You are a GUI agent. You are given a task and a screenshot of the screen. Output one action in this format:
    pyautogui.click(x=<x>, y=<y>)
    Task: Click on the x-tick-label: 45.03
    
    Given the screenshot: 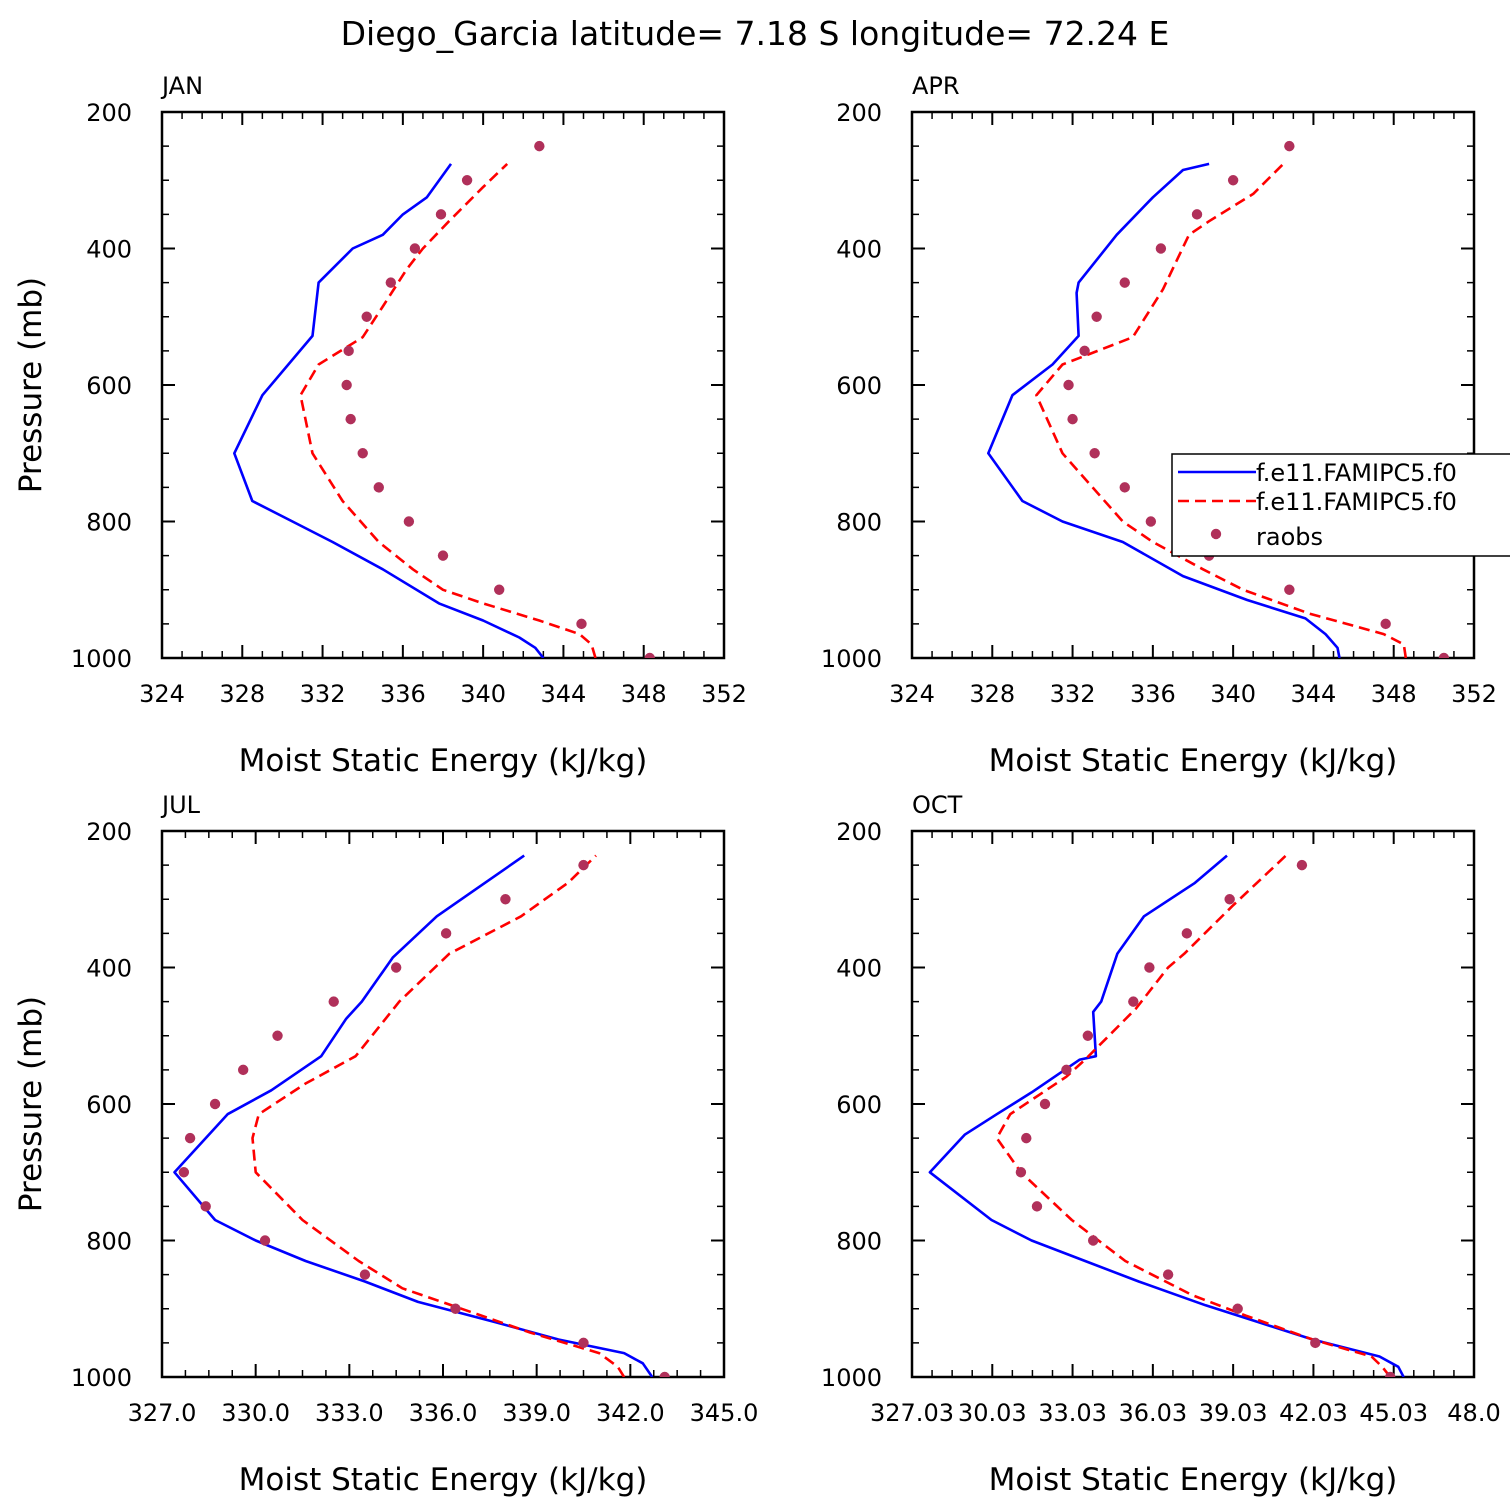 What is the action you would take?
    pyautogui.click(x=1393, y=1413)
    